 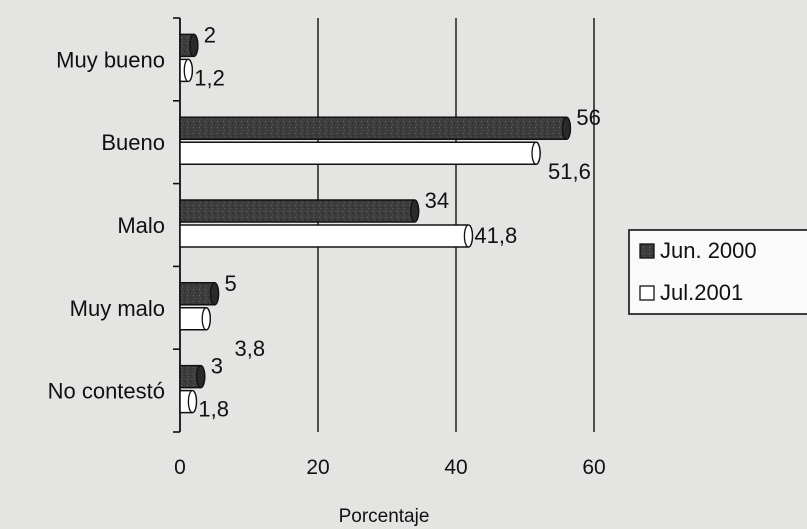 What do you see at coordinates (117, 308) in the screenshot?
I see `category-label: Muy malo` at bounding box center [117, 308].